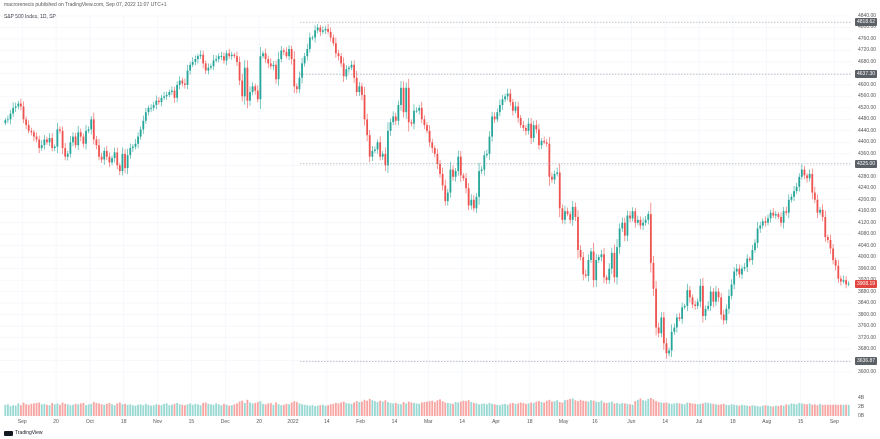 This screenshot has width=880, height=439. Describe the element at coordinates (23, 433) in the screenshot. I see `tradingview-logo: TradingView` at that location.